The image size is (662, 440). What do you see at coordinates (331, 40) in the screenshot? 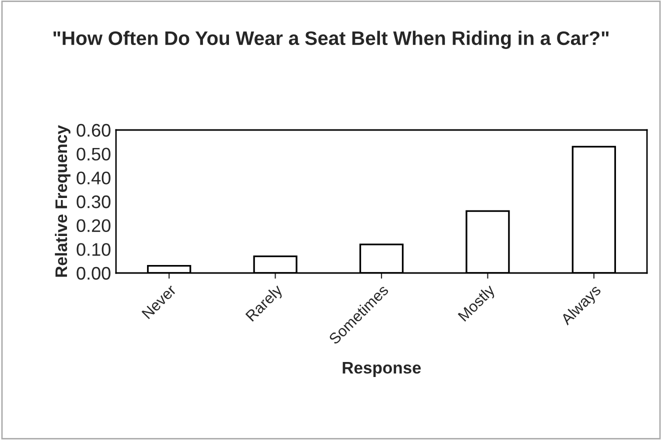
I see `chart-title: "How Often Do You Wear a Seat Belt When Riding in a Car?"` at bounding box center [331, 40].